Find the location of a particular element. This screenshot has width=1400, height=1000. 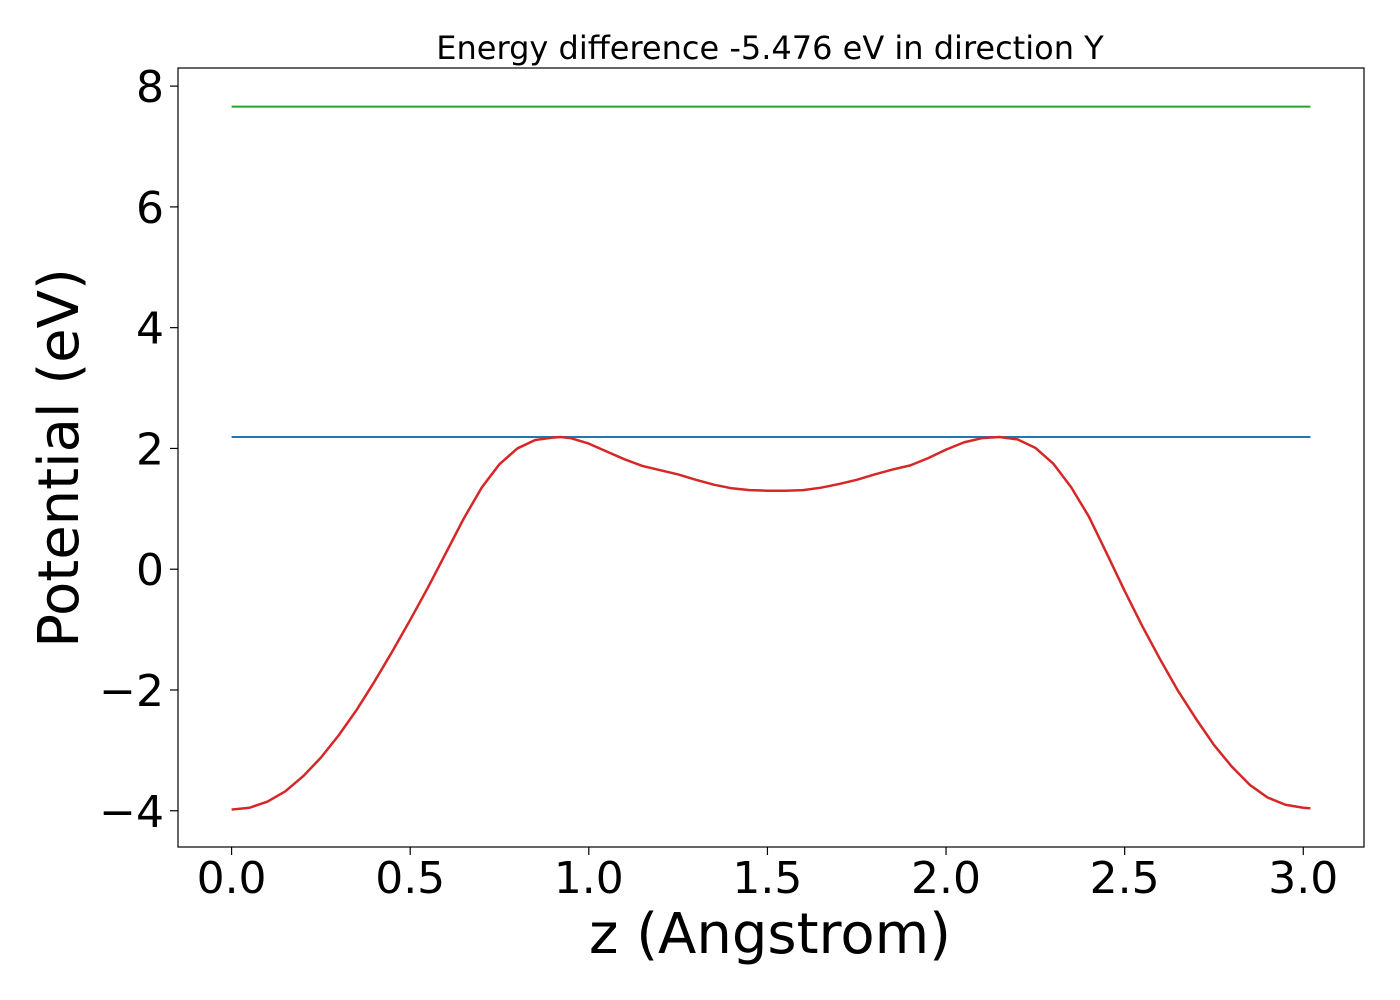

y-tick-label: 8 is located at coordinates (150, 87).